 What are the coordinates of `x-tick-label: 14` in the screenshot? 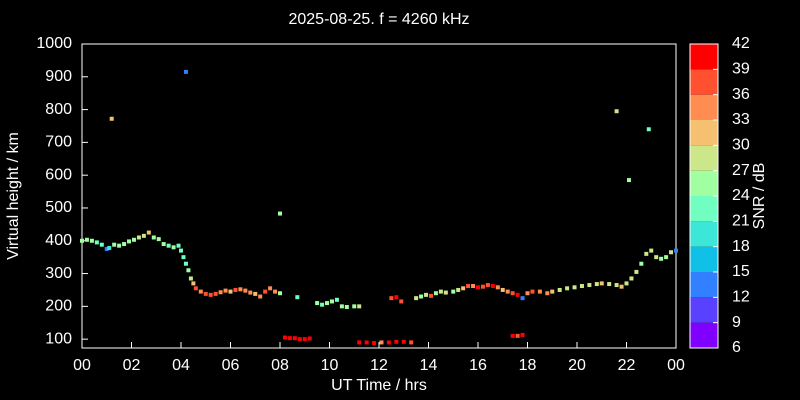 It's located at (429, 365).